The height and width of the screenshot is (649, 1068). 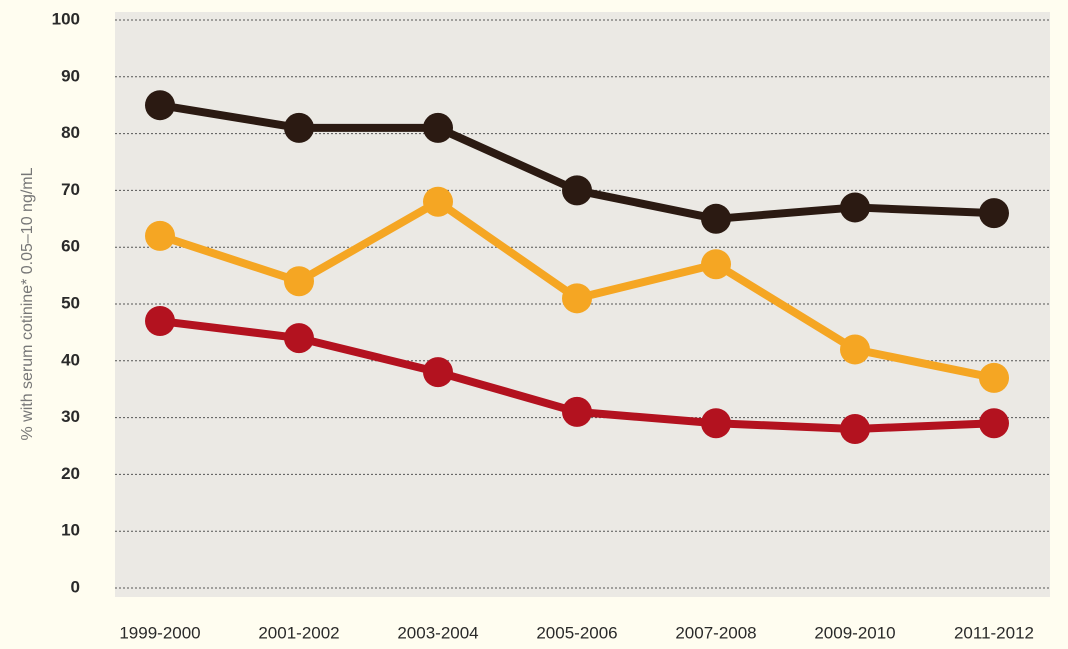 I want to click on x-tick-label: 2003-2004, so click(x=437, y=632).